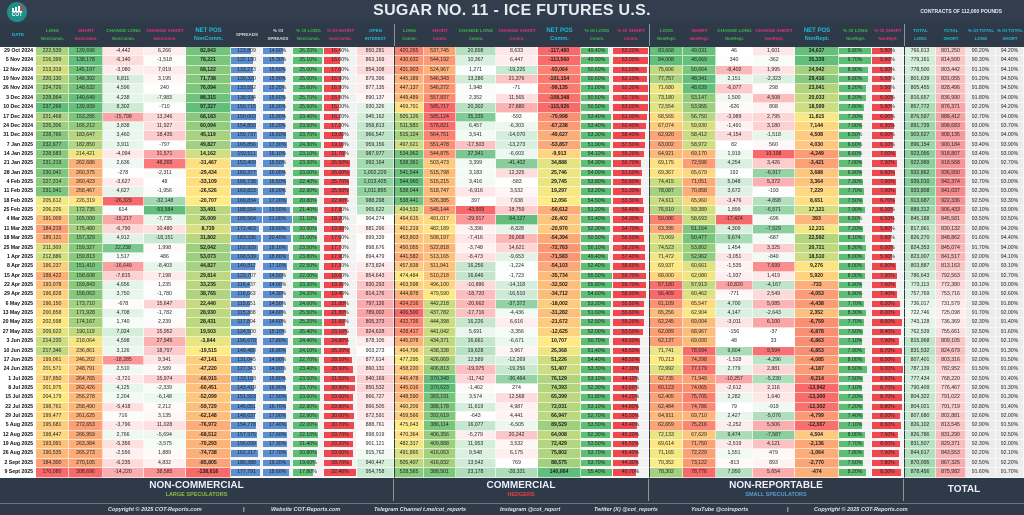 This screenshot has height=515, width=1024. What do you see at coordinates (517, 248) in the screenshot?
I see `cell-comm-change-short: 14,621` at bounding box center [517, 248].